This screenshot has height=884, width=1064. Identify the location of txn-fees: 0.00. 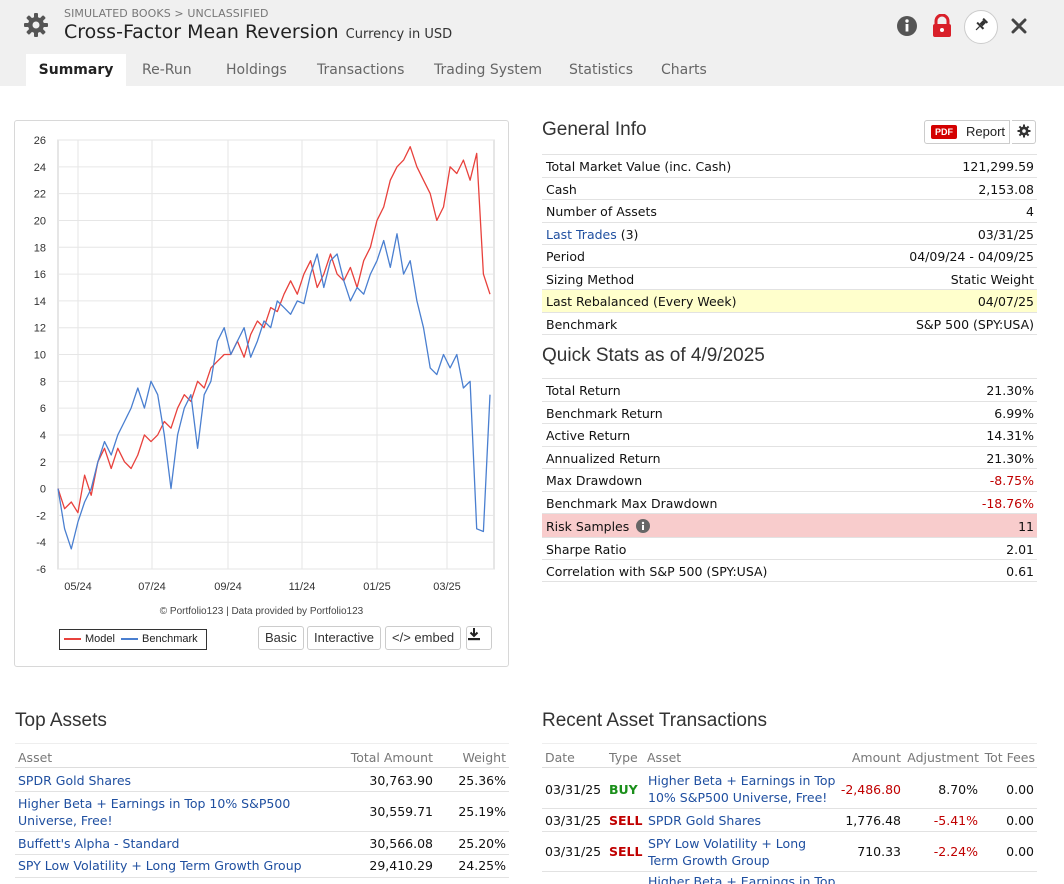
(1020, 820).